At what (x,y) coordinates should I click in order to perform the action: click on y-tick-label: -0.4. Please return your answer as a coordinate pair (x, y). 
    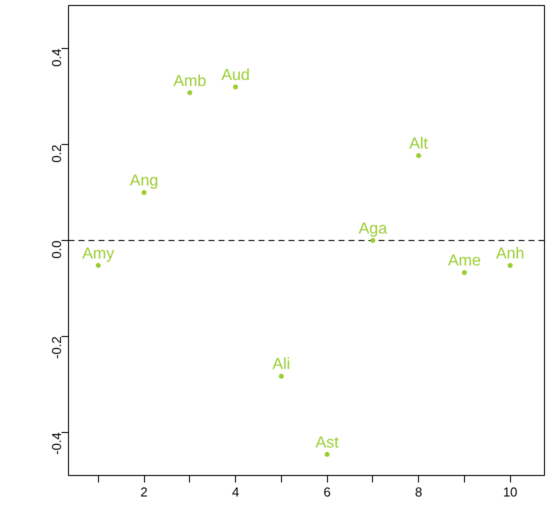
    Looking at the image, I should click on (56, 443).